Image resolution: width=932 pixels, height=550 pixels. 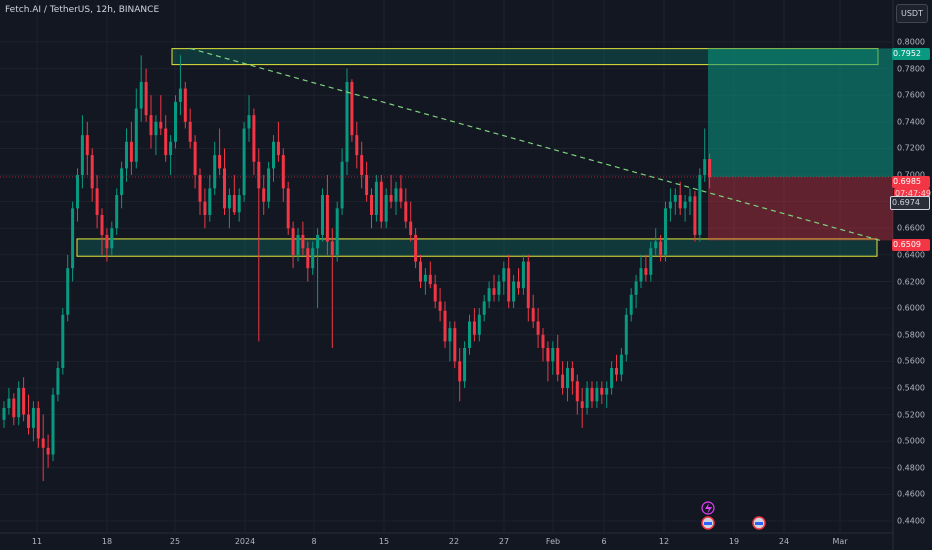 What do you see at coordinates (911, 54) in the screenshot?
I see `target-price-tag: 0.7952` at bounding box center [911, 54].